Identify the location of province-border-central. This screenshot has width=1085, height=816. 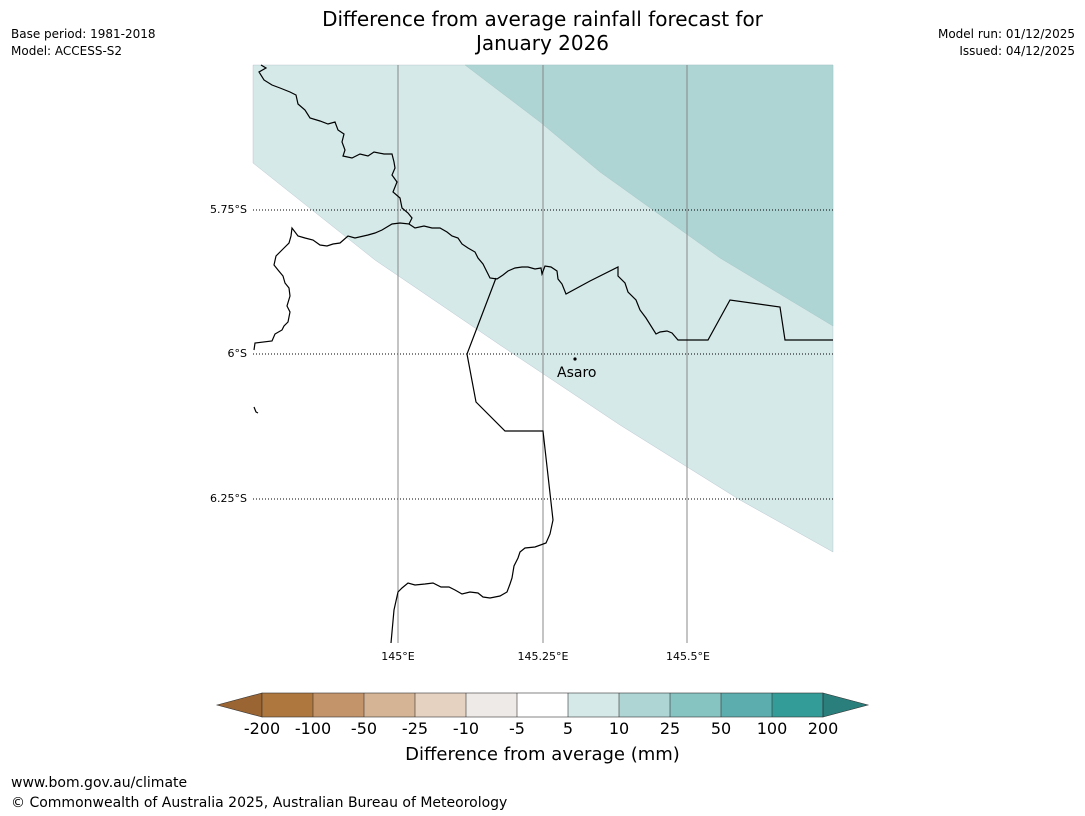
(620, 282).